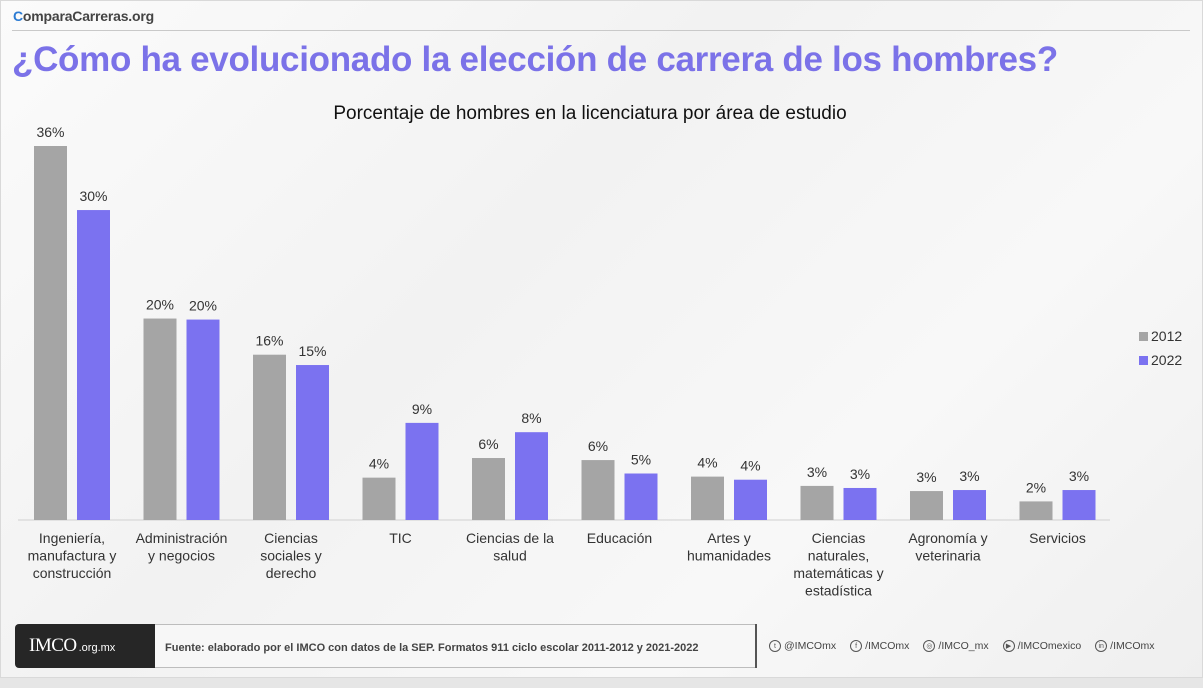 The width and height of the screenshot is (1203, 688). What do you see at coordinates (969, 476) in the screenshot?
I see `bar-label-2022-8: 3%` at bounding box center [969, 476].